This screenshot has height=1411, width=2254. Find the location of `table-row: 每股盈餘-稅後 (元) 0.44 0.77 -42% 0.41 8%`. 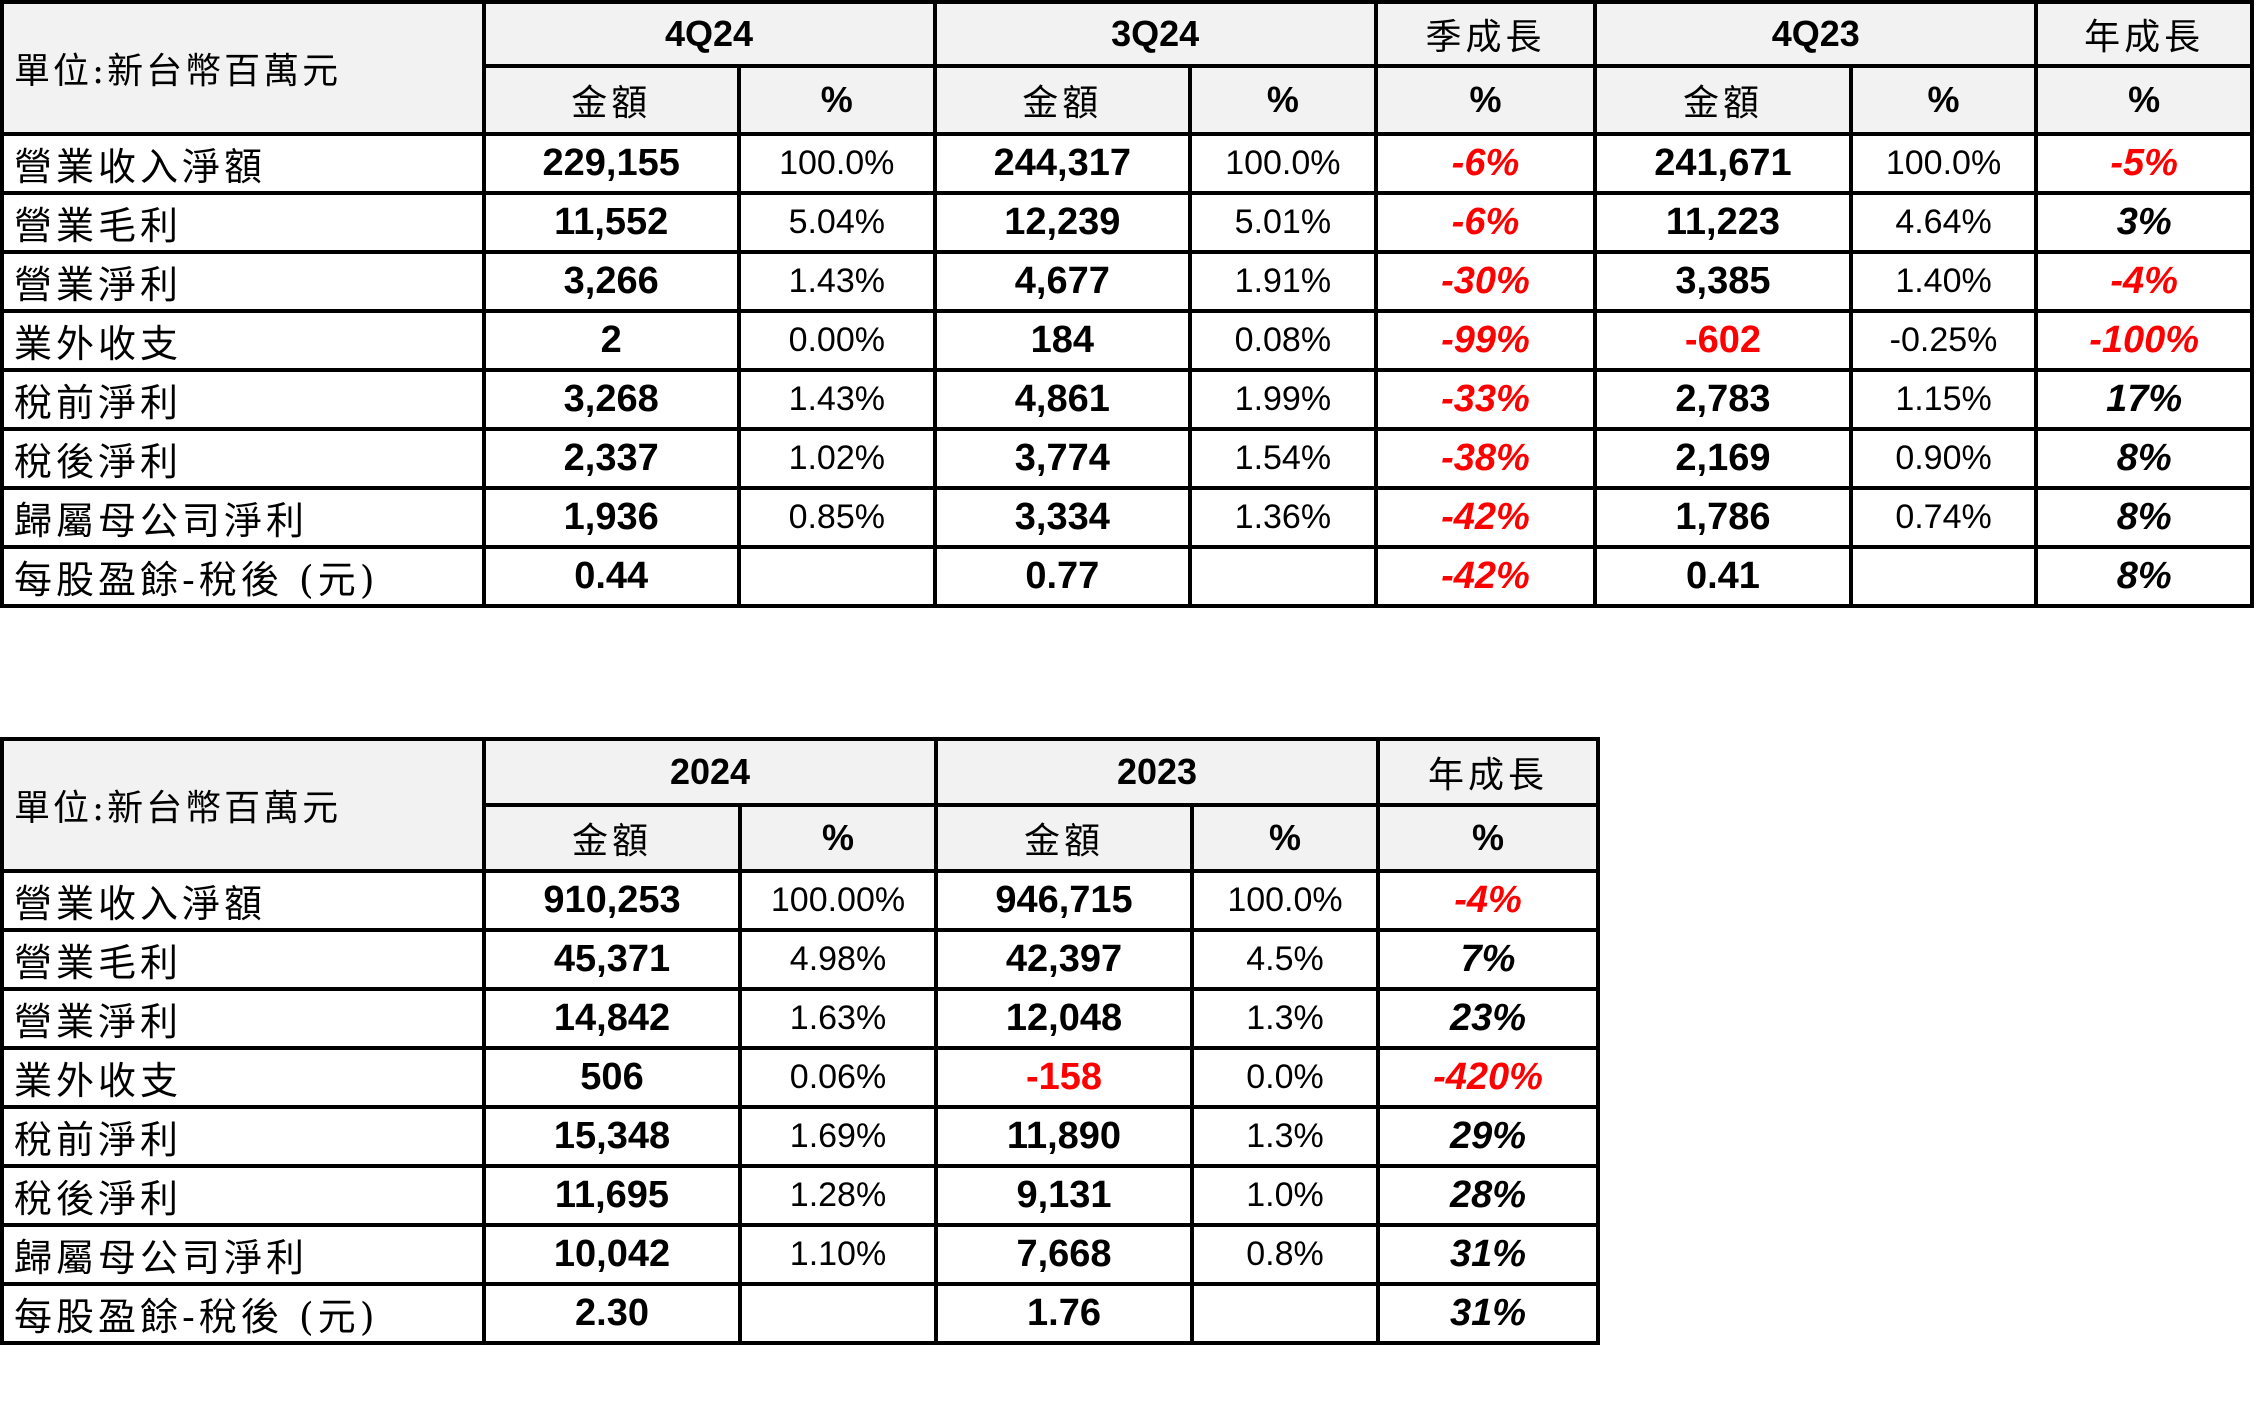

table-row: 每股盈餘-稅後 (元) 0.44 0.77 -42% 0.41 8% is located at coordinates (1127, 576).